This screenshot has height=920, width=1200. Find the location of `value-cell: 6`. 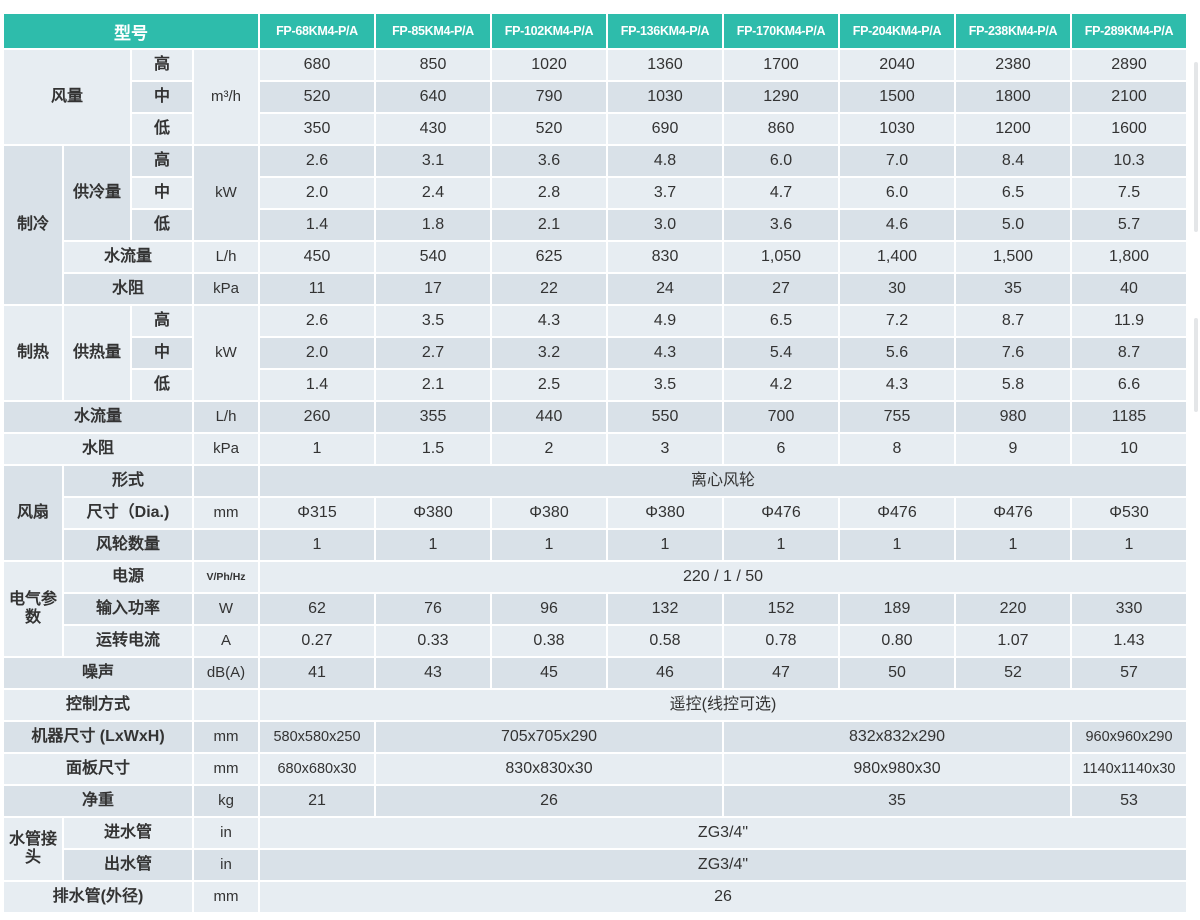

value-cell: 6 is located at coordinates (781, 449).